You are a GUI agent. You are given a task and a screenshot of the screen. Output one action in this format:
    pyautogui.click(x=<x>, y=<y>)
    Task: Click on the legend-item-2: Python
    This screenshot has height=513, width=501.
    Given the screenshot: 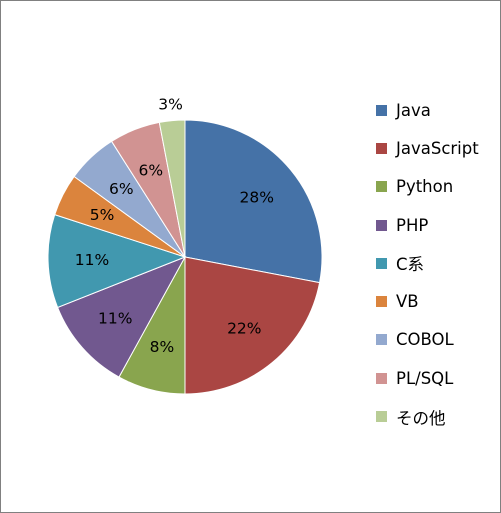 What is the action you would take?
    pyautogui.click(x=427, y=187)
    